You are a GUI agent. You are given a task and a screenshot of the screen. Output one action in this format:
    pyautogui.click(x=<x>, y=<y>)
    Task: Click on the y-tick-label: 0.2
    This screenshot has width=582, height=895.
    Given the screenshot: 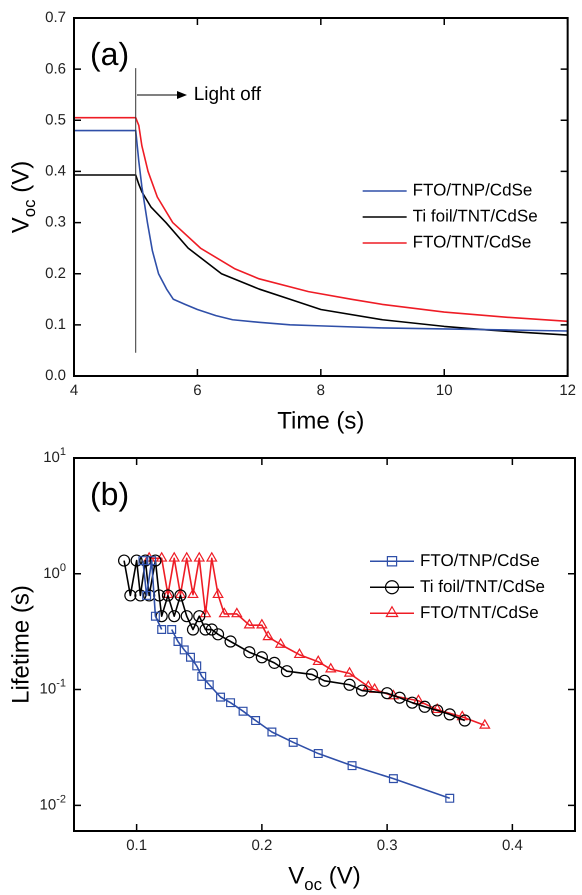 What is the action you would take?
    pyautogui.click(x=55, y=273)
    